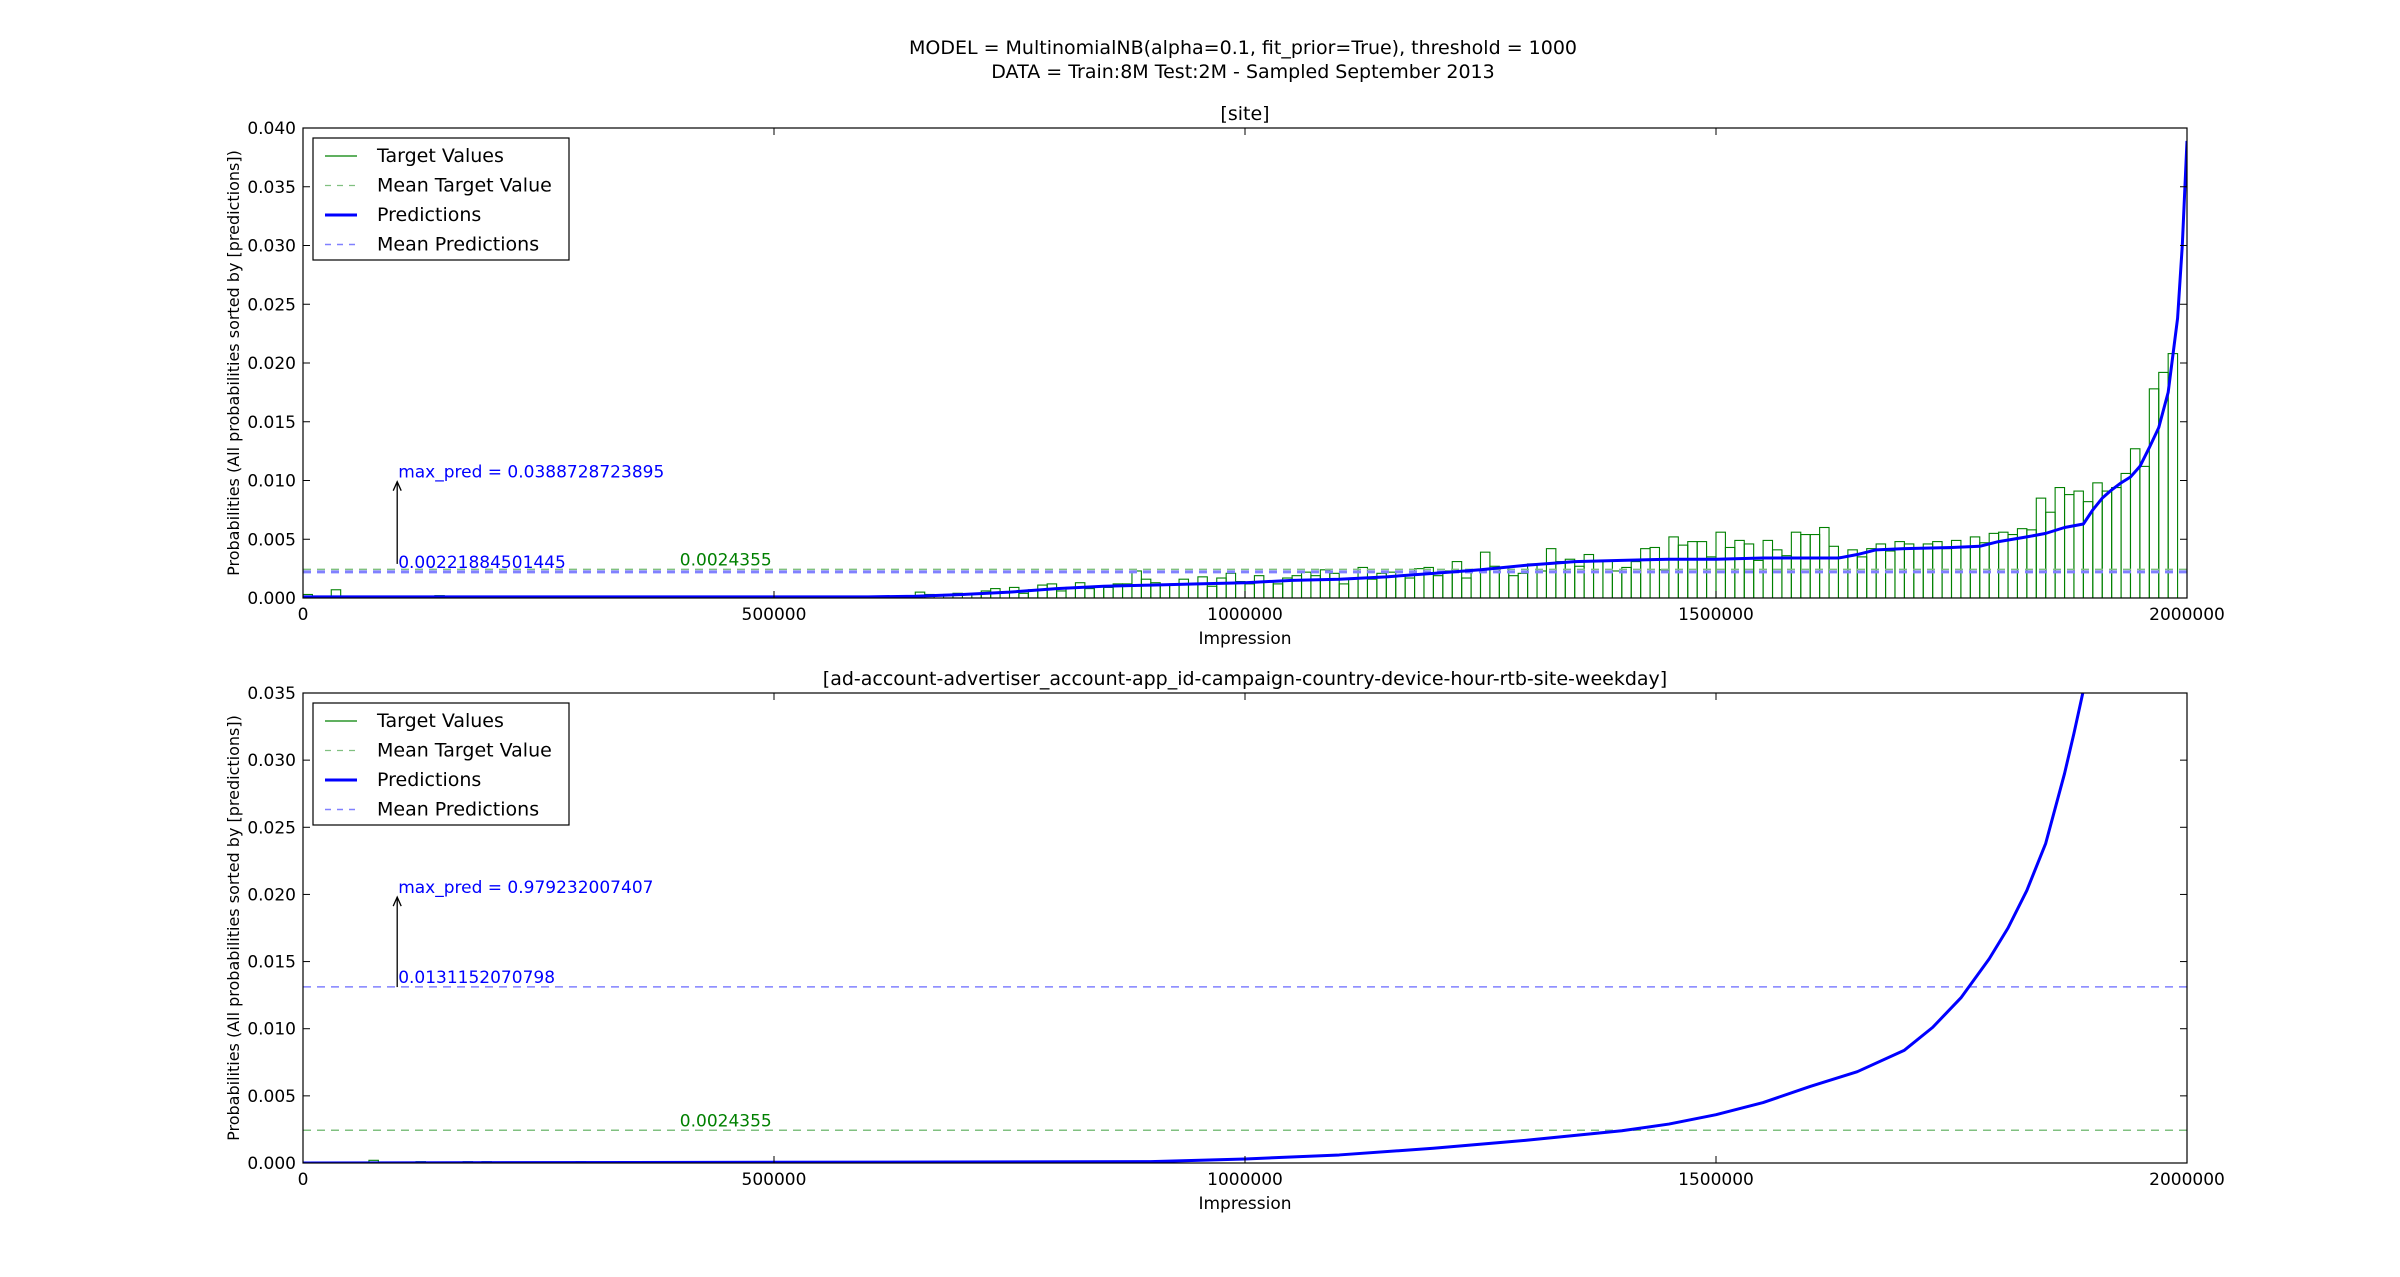  I want to click on max-pred-label: max_pred = 0.979232007407, so click(525, 888).